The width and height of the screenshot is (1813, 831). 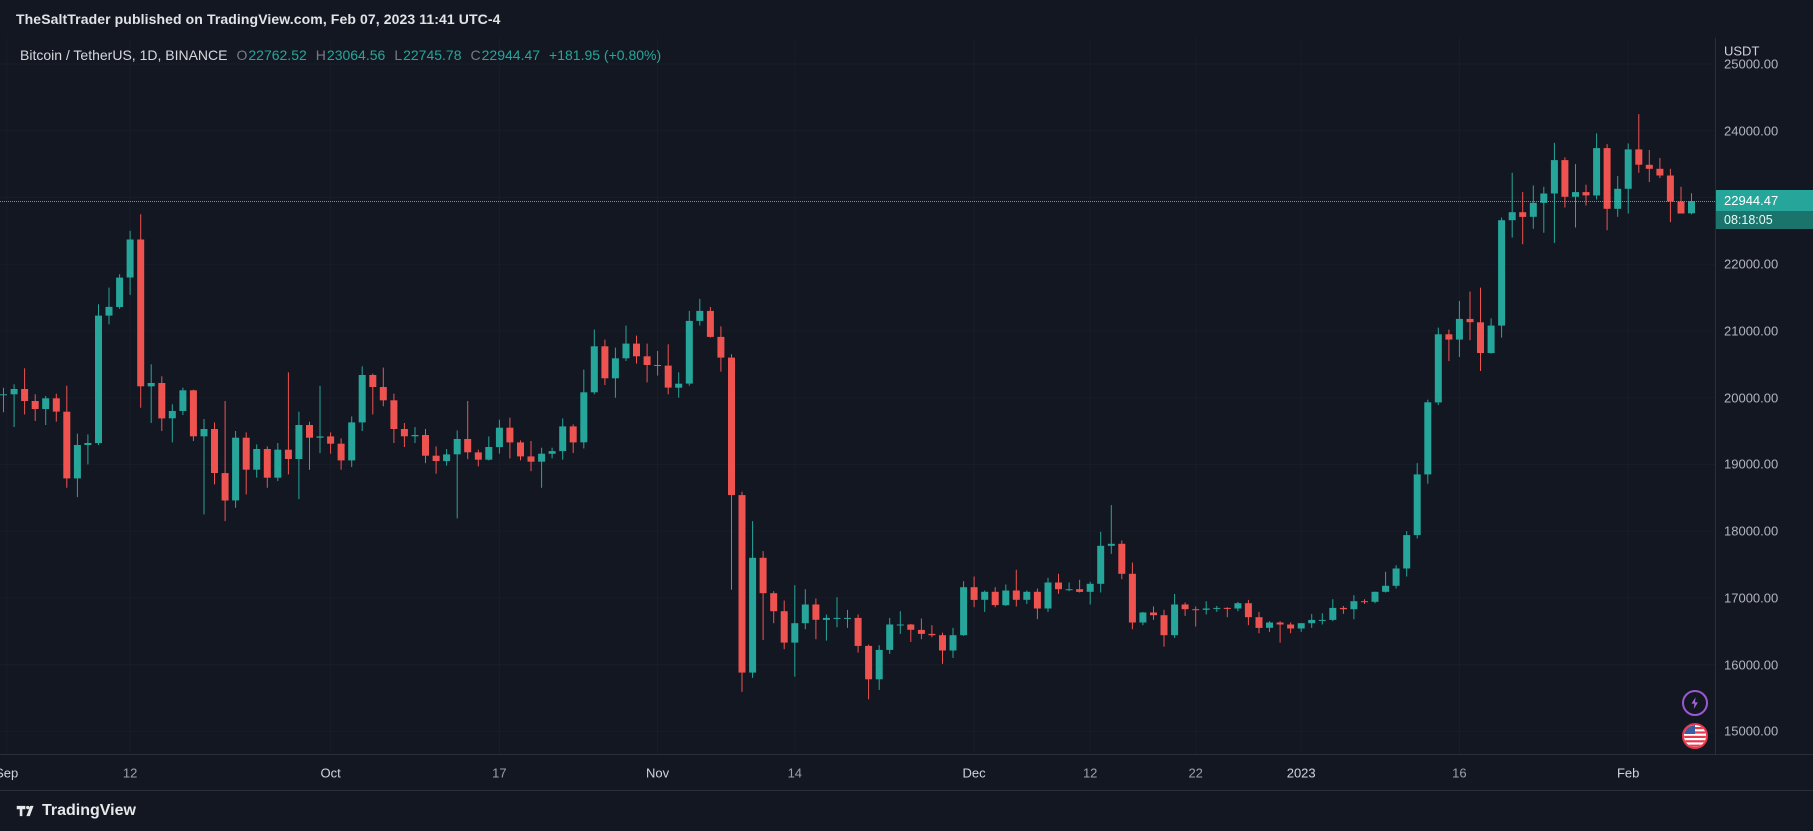 What do you see at coordinates (906, 772) in the screenshot?
I see `time-scale: Sep 12 Oct 17 Nov 14 Dec 12 22 2023 16 Feb` at bounding box center [906, 772].